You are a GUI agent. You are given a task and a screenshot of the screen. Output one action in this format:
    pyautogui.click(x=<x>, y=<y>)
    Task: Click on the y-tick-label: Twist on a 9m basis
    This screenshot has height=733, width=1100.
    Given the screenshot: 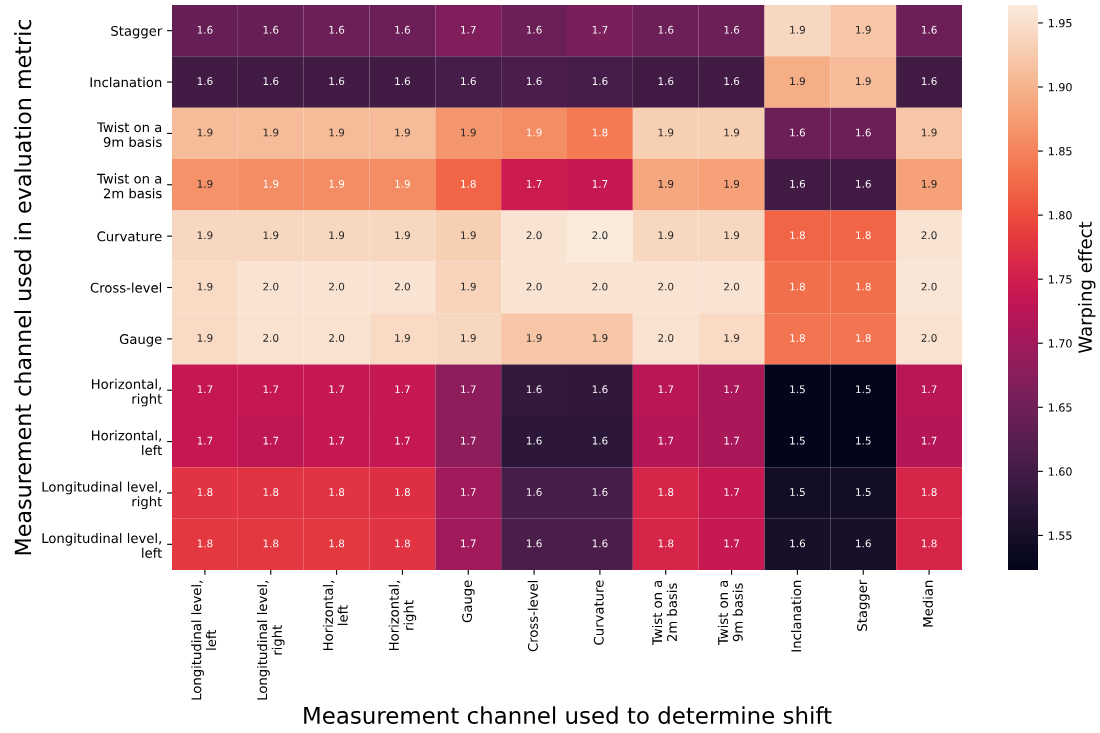 What is the action you would take?
    pyautogui.click(x=129, y=134)
    